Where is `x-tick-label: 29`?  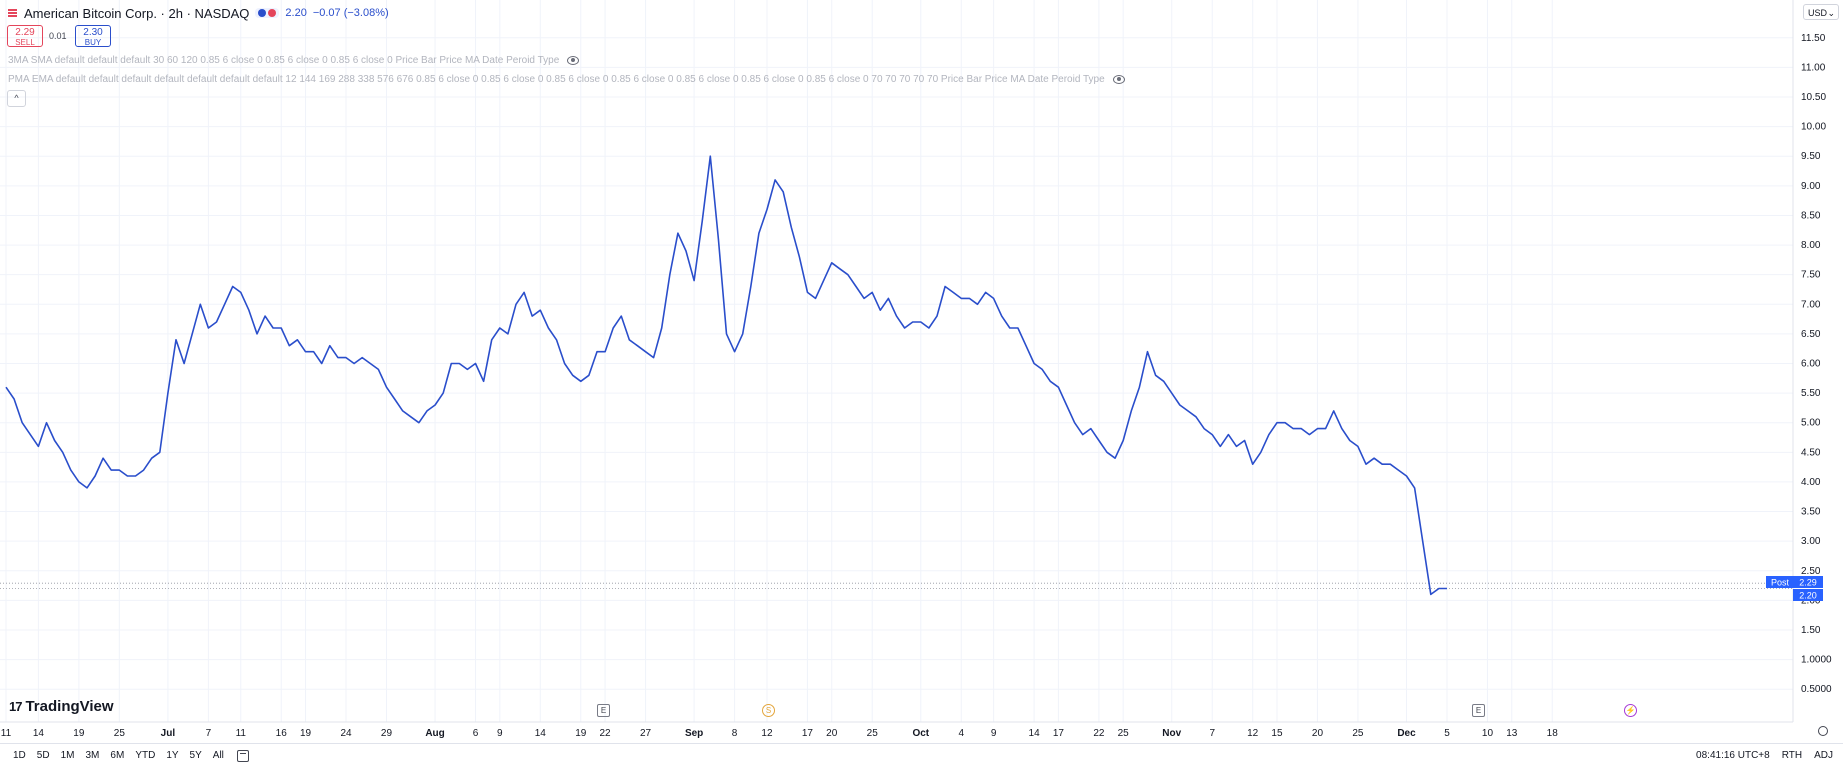 x-tick-label: 29 is located at coordinates (387, 733).